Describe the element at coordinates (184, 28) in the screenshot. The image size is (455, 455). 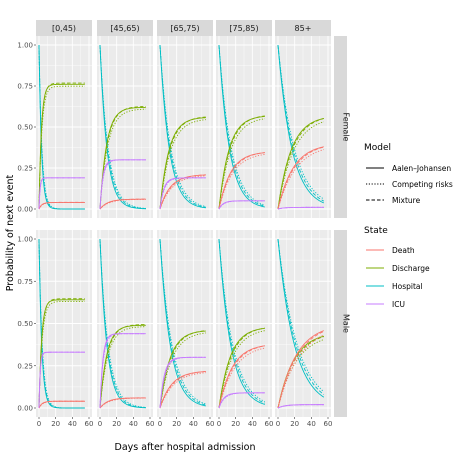
I see `column-strip-label: [65,75)` at that location.